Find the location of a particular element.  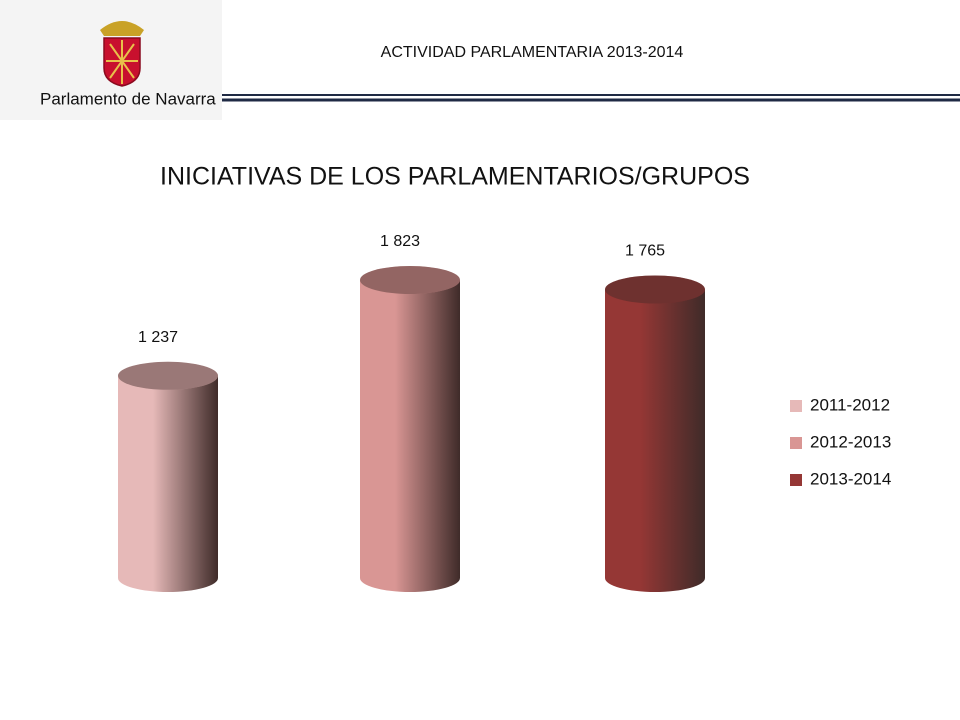

logo-text: Parlamento de Navarra is located at coordinates (128, 98).